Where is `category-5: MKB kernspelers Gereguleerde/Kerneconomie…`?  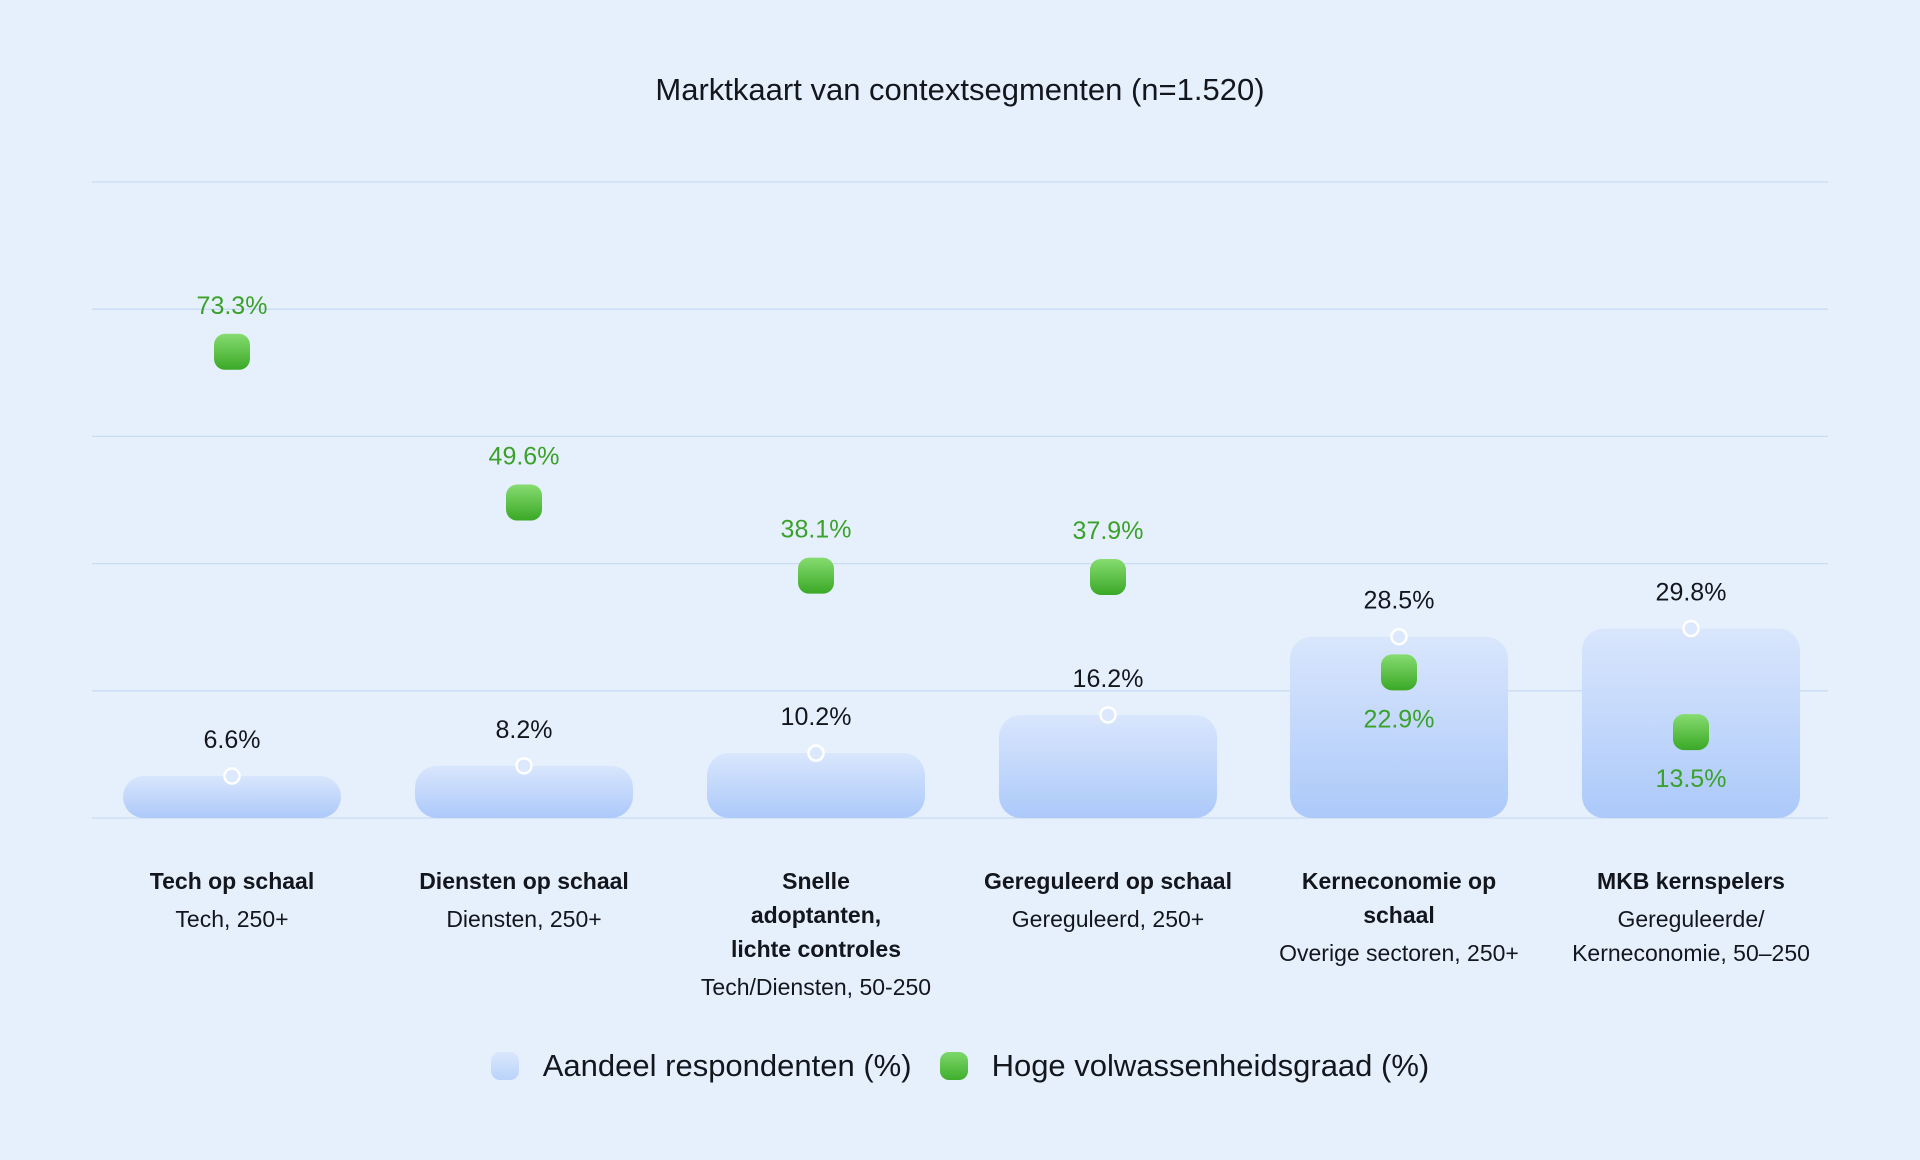 category-5: MKB kernspelers Gereguleerde/Kerneconomie… is located at coordinates (1691, 917).